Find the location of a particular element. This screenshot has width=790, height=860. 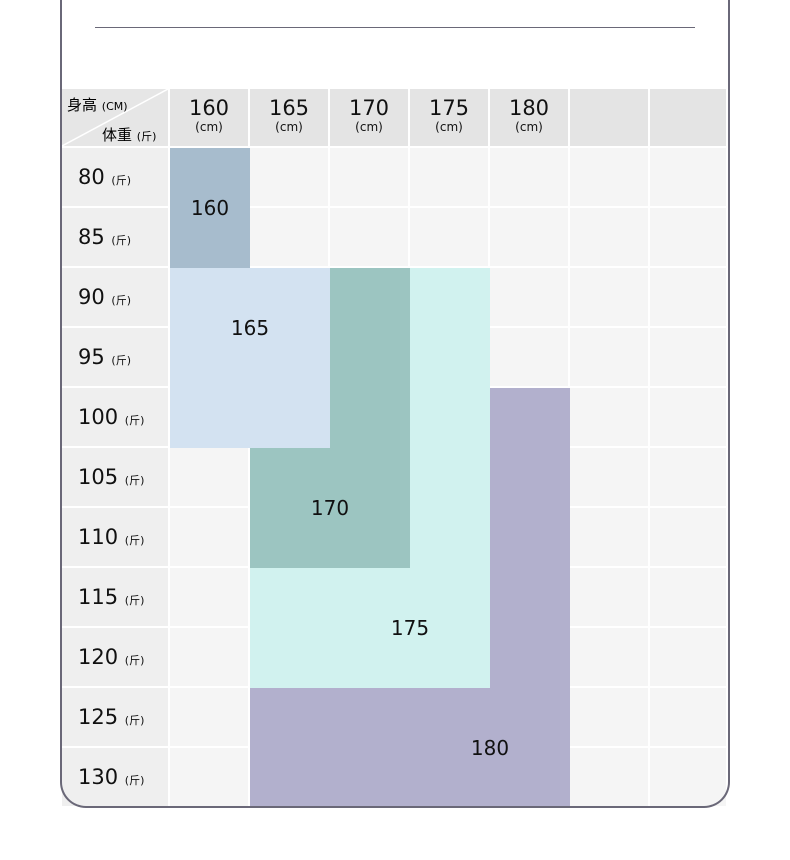

row-label: 110 (斤) is located at coordinates (116, 538).